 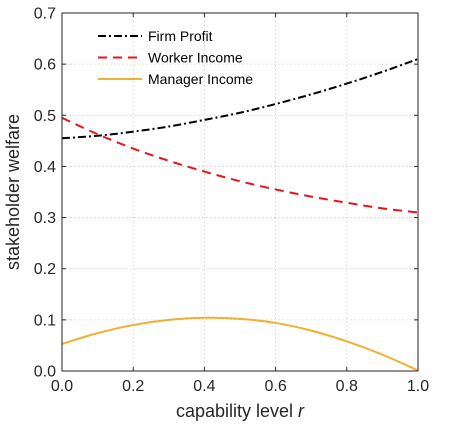 I want to click on y-tick-label: 0.0, so click(x=45, y=372).